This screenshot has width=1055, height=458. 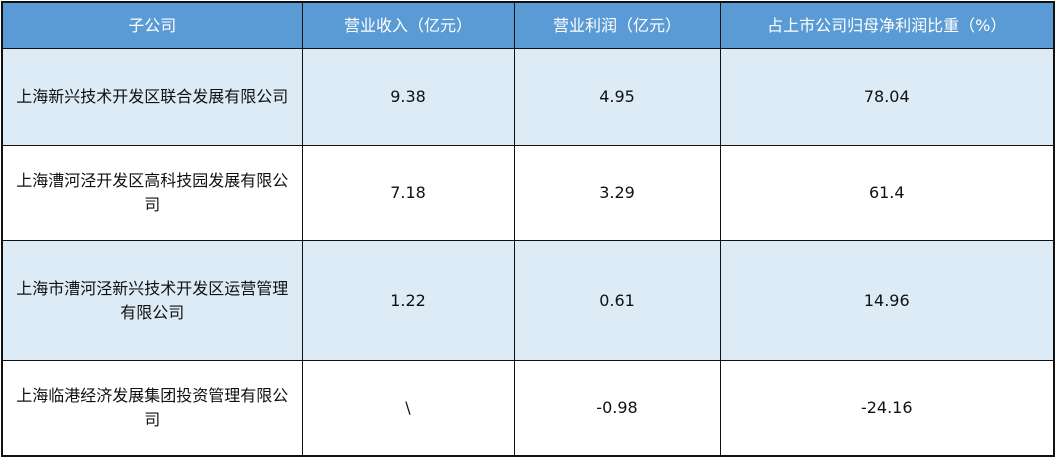 What do you see at coordinates (152, 300) in the screenshot?
I see `company-cell: 上海市漕河泾新兴技术开发区运营管理有限公司` at bounding box center [152, 300].